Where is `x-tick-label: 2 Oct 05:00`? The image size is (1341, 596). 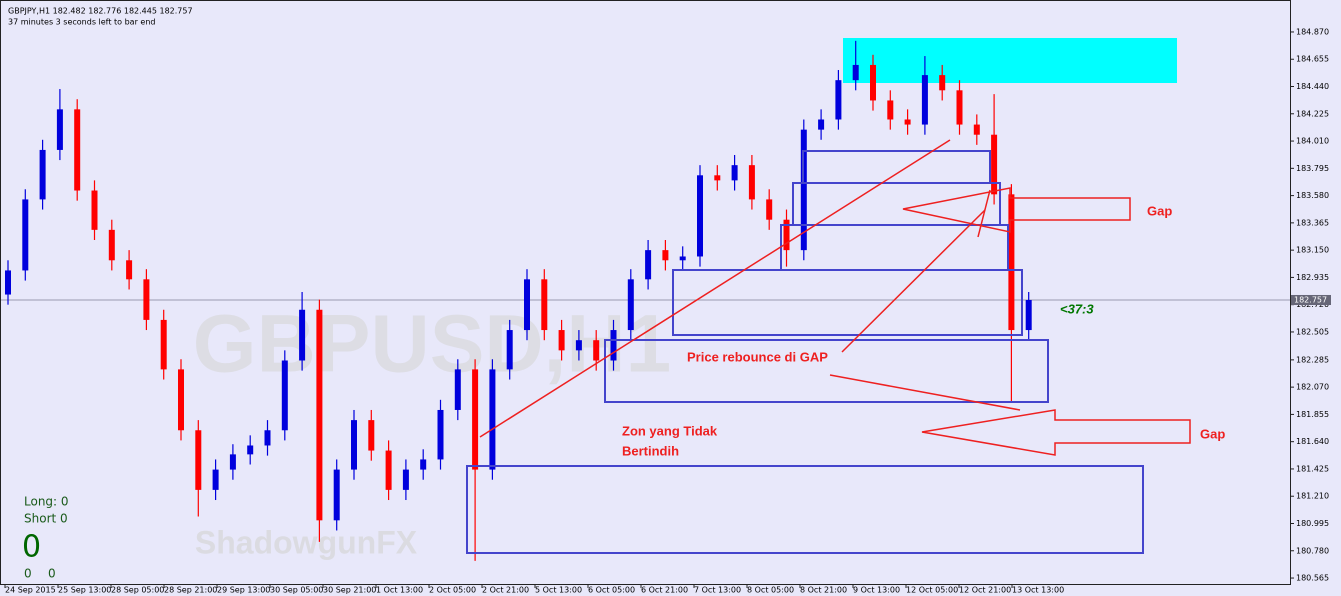
x-tick-label: 2 Oct 05:00 is located at coordinates (452, 590).